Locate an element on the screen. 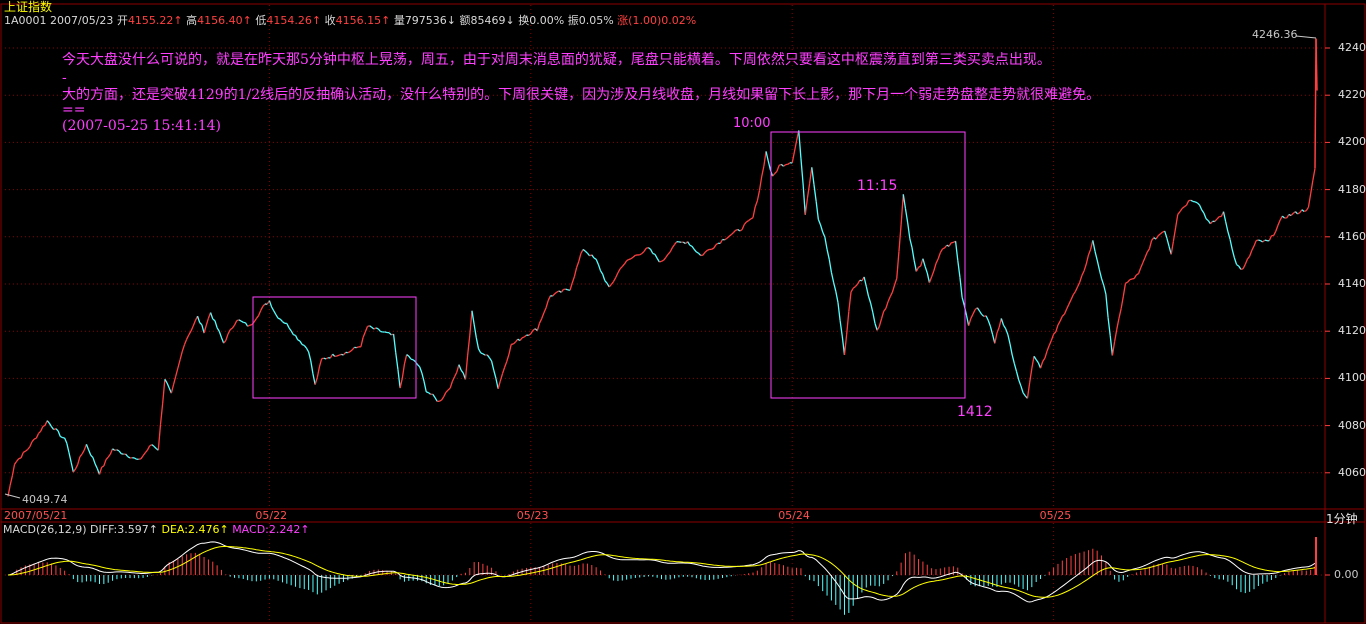  change-value: (1.00)0.02% is located at coordinates (662, 20).